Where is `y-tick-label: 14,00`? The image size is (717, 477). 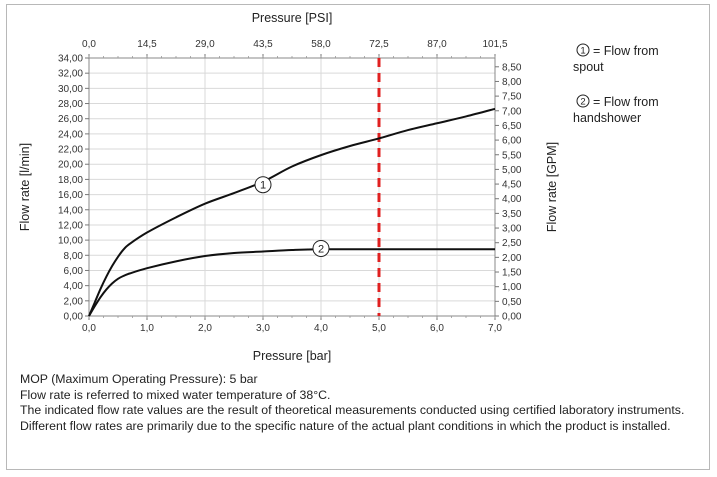 y-tick-label: 14,00 is located at coordinates (70, 210).